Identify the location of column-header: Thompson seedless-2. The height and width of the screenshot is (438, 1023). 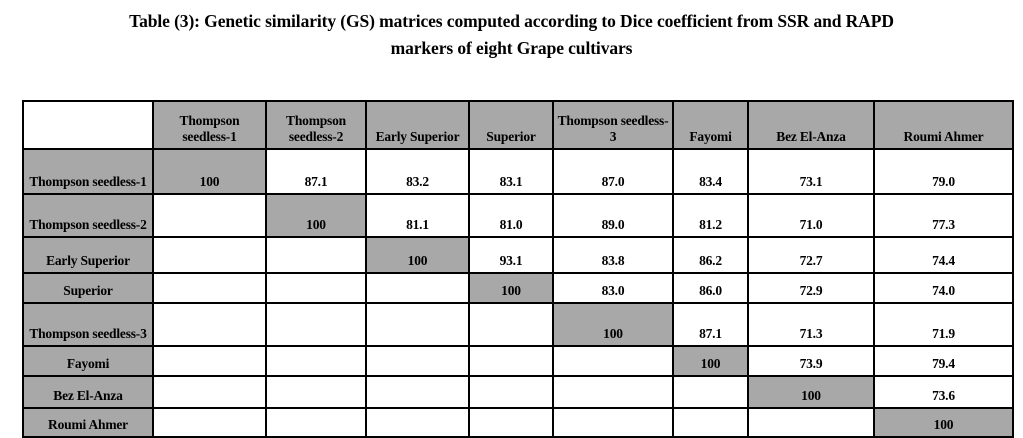
(316, 125).